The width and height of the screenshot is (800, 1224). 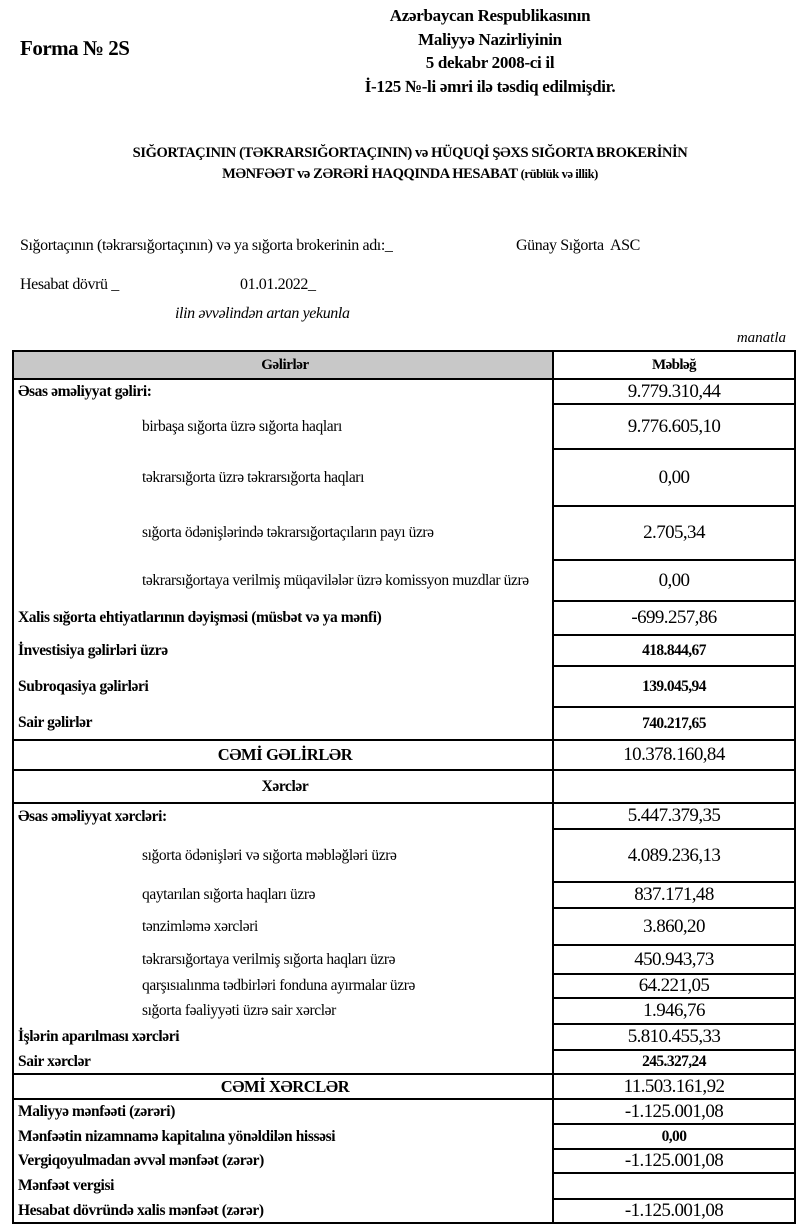 What do you see at coordinates (674, 618) in the screenshot?
I see `row-amount: -699.257,86` at bounding box center [674, 618].